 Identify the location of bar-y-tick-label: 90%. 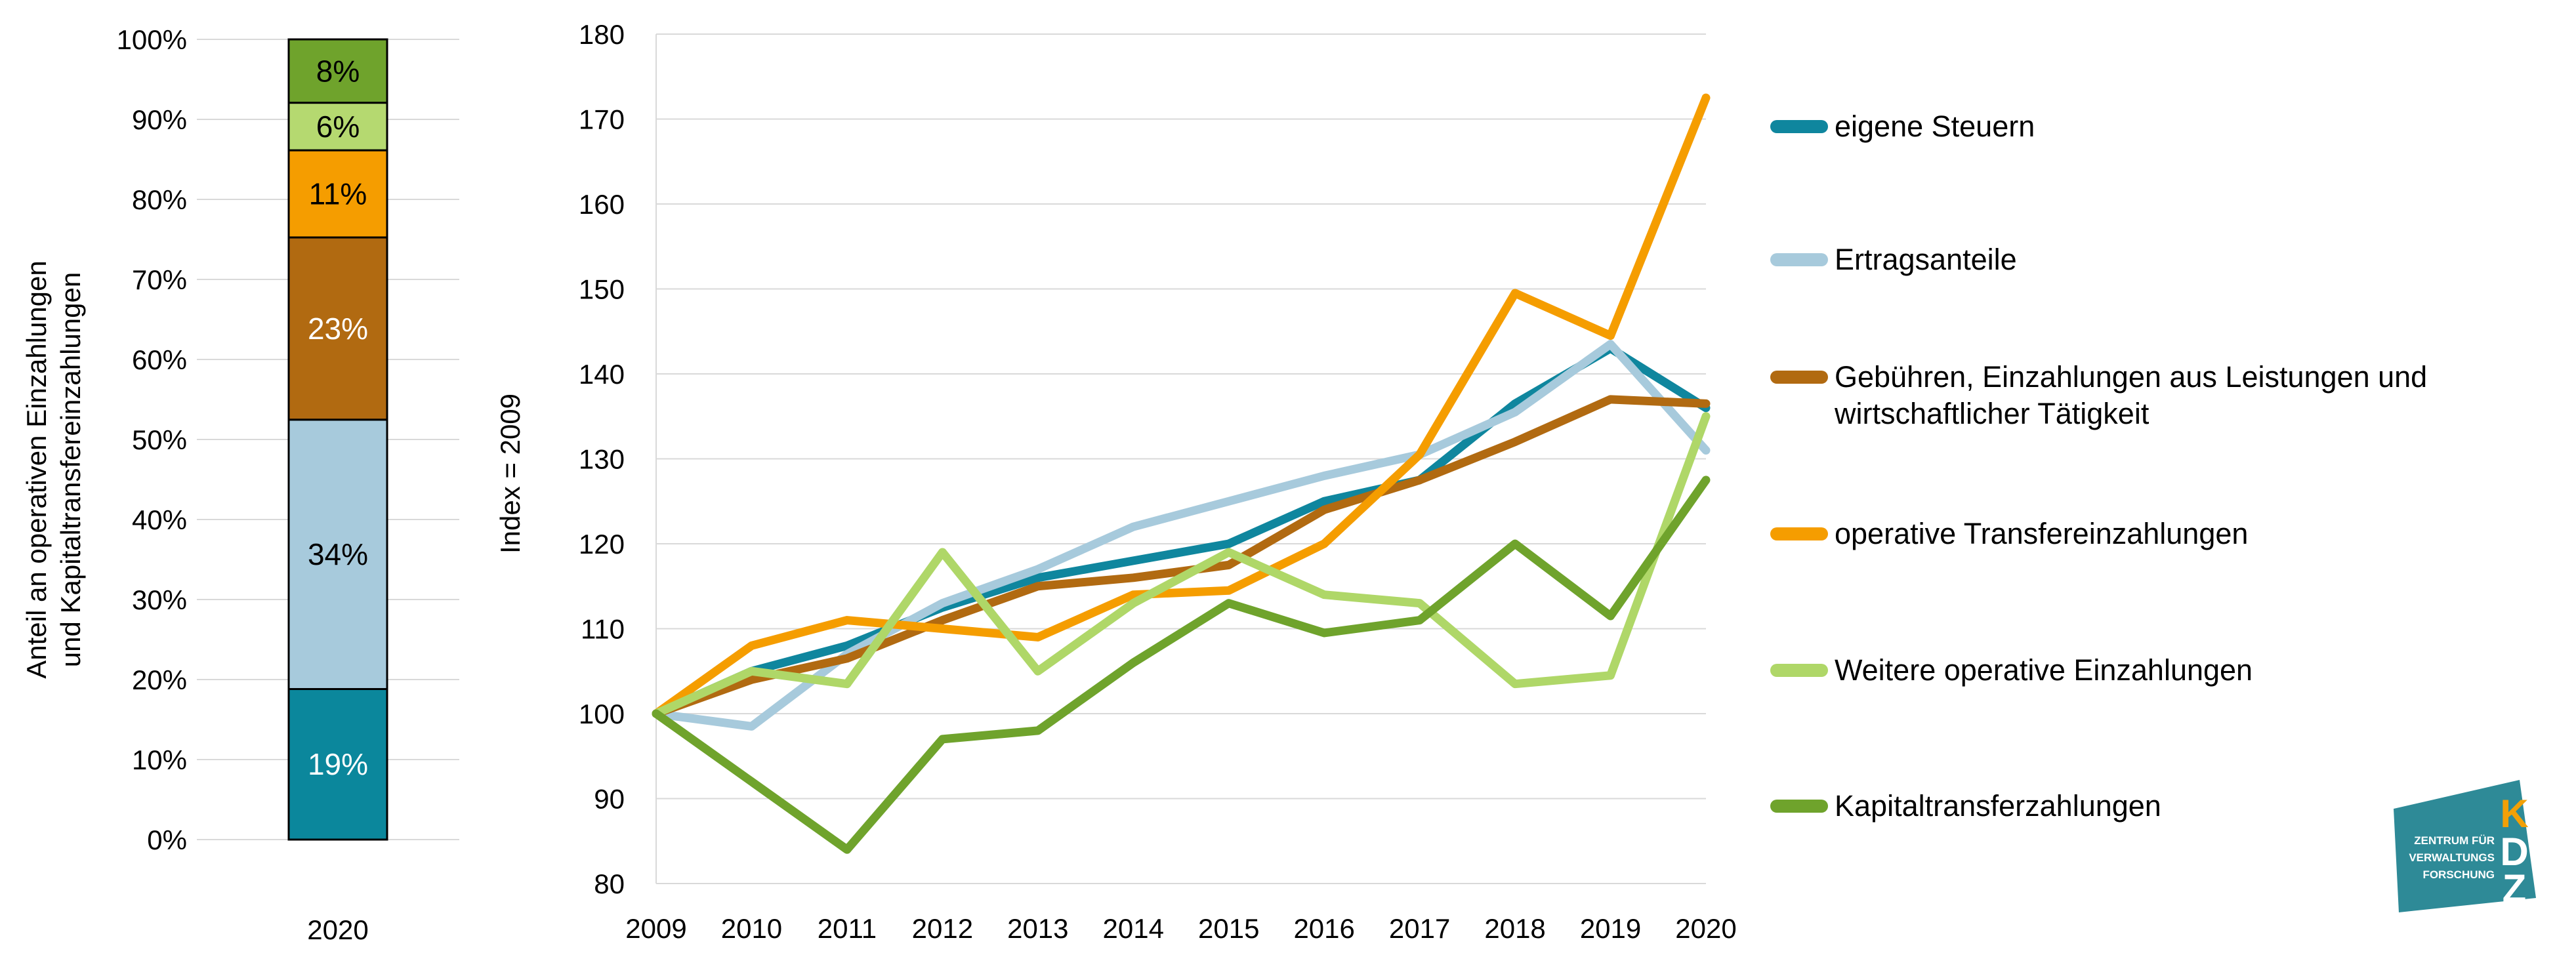
(159, 119).